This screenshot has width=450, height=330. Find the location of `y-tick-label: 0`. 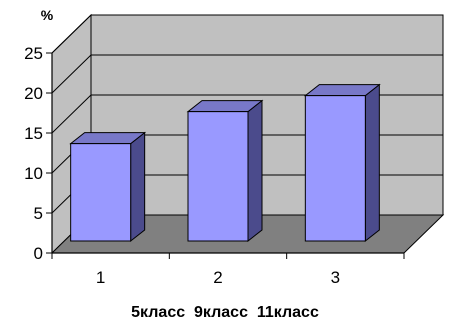

y-tick-label: 0 is located at coordinates (38, 253).